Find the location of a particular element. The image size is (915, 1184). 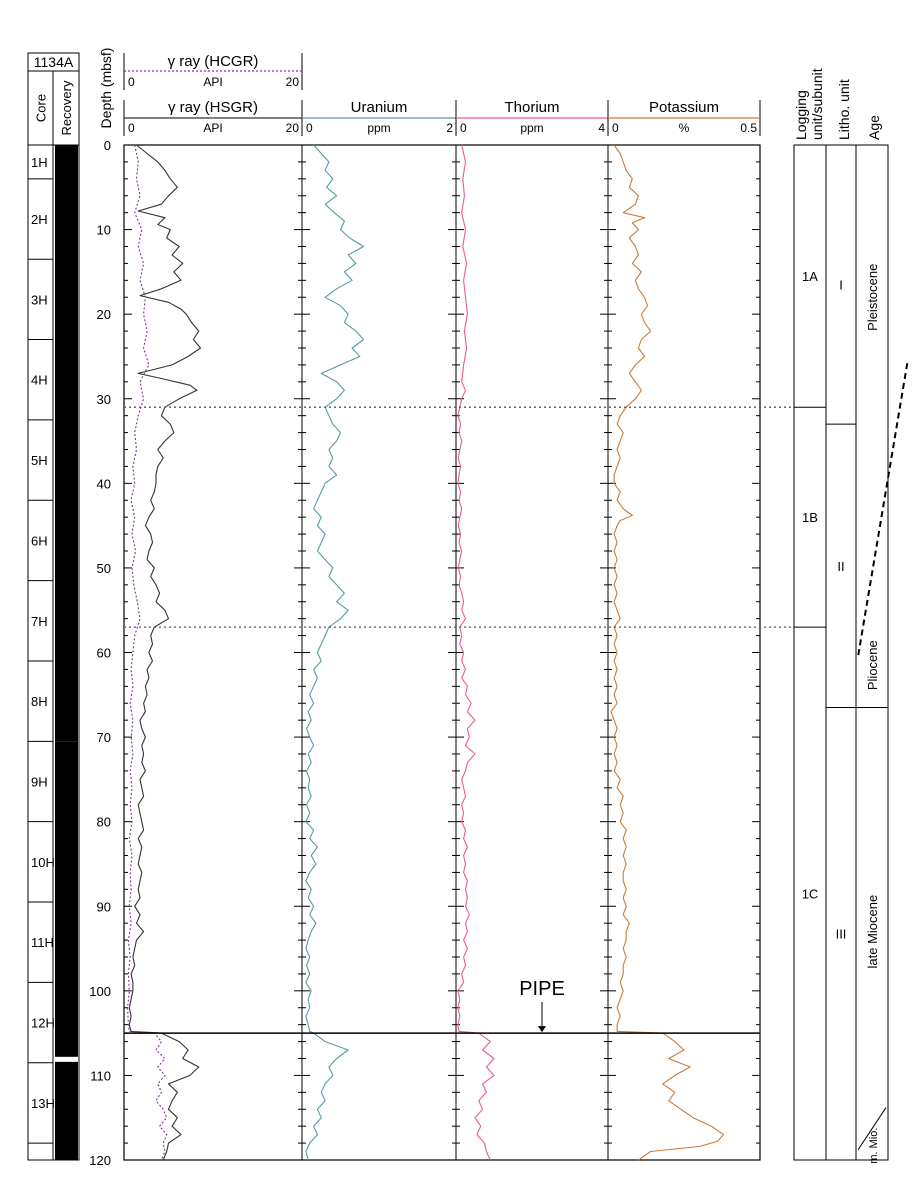

pipe-arrow-head is located at coordinates (542, 1029).